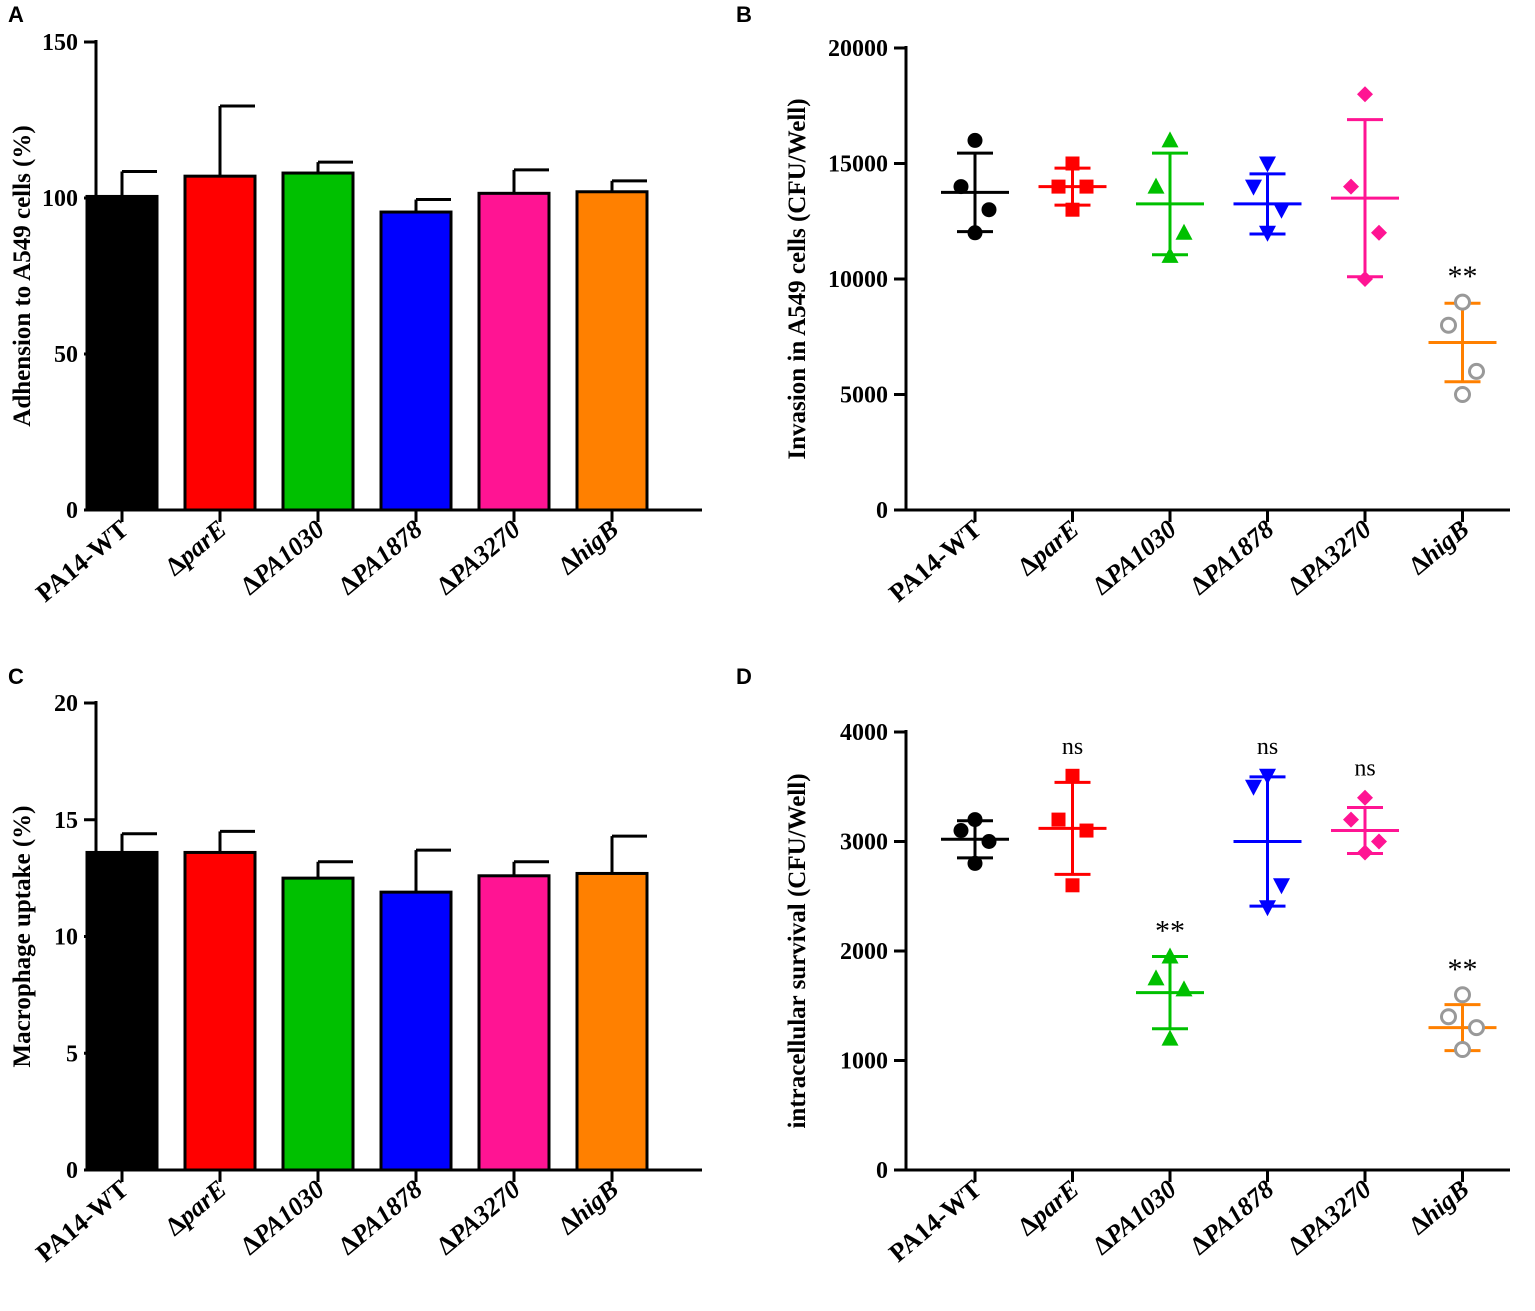 The height and width of the screenshot is (1311, 1535). I want to click on panel-letter: D, so click(744, 676).